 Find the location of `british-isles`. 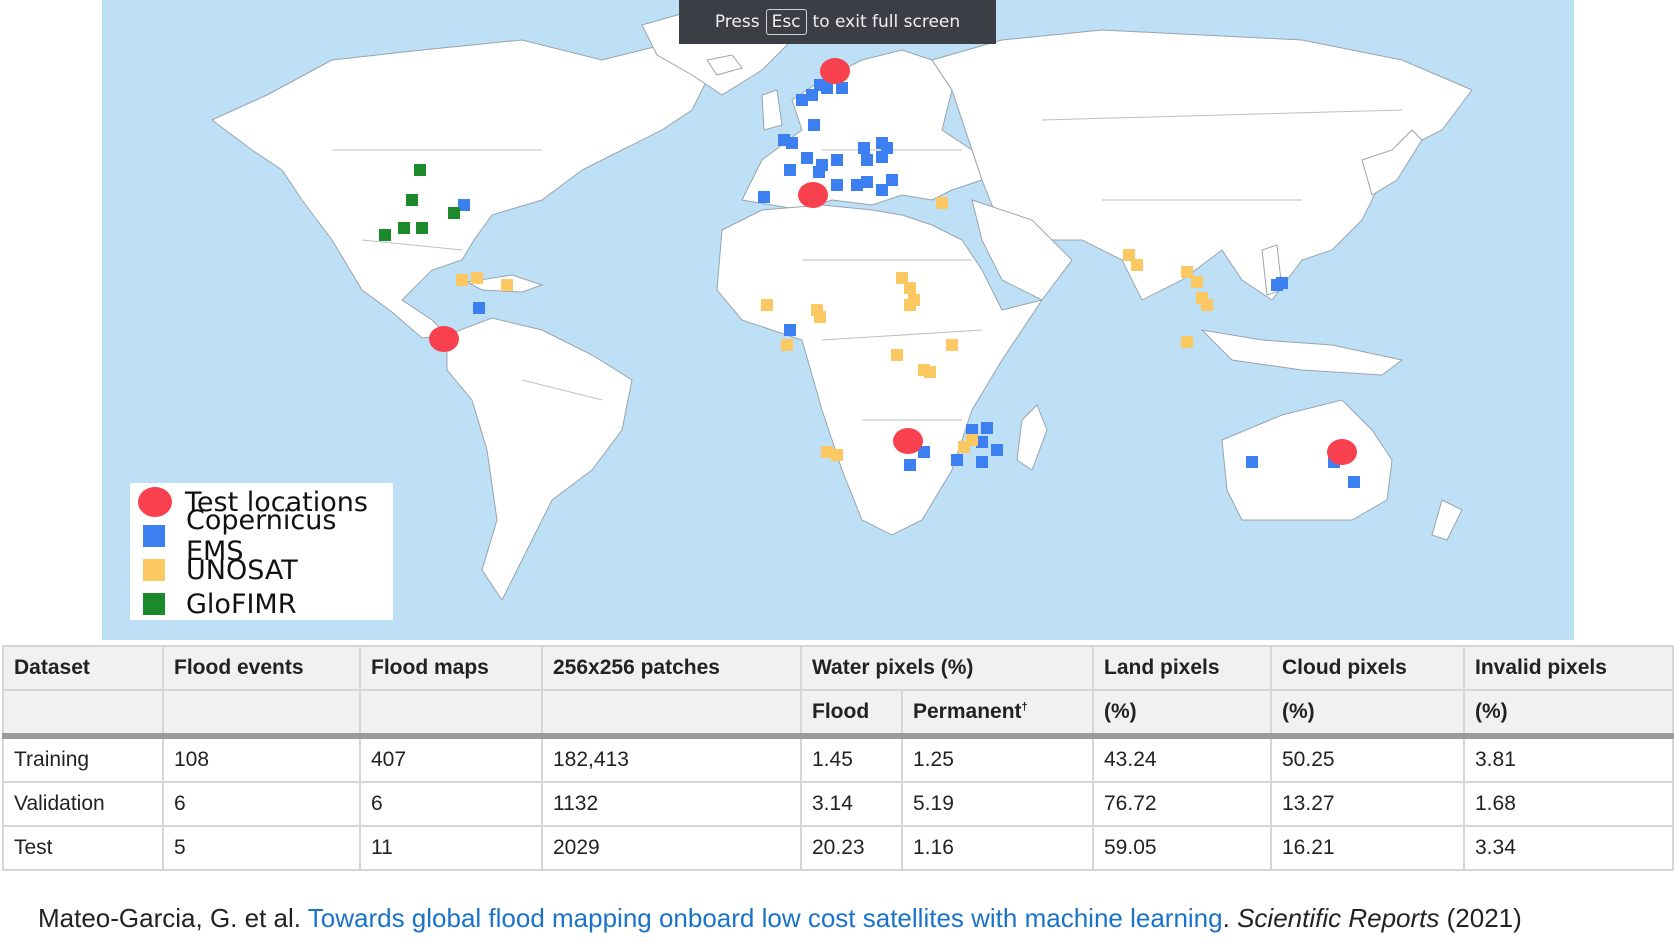

british-isles is located at coordinates (772, 110).